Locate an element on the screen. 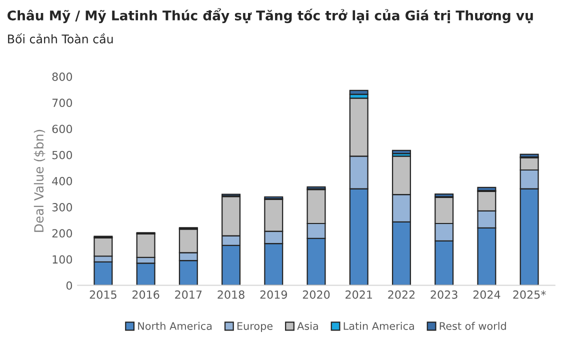 Image resolution: width=575 pixels, height=348 pixels. y-tick-label: 500 is located at coordinates (62, 155).